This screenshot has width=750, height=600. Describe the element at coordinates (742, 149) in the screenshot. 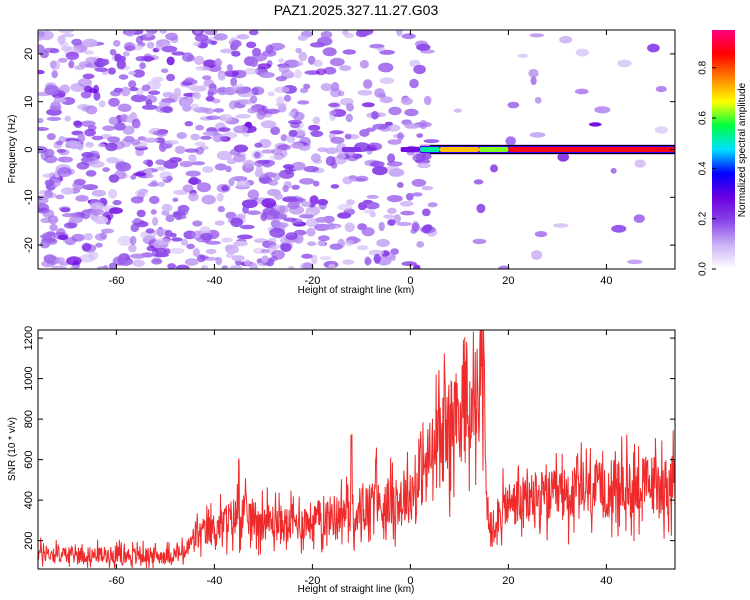

I see `colorbar-label: Normalized spectral amplitude` at that location.